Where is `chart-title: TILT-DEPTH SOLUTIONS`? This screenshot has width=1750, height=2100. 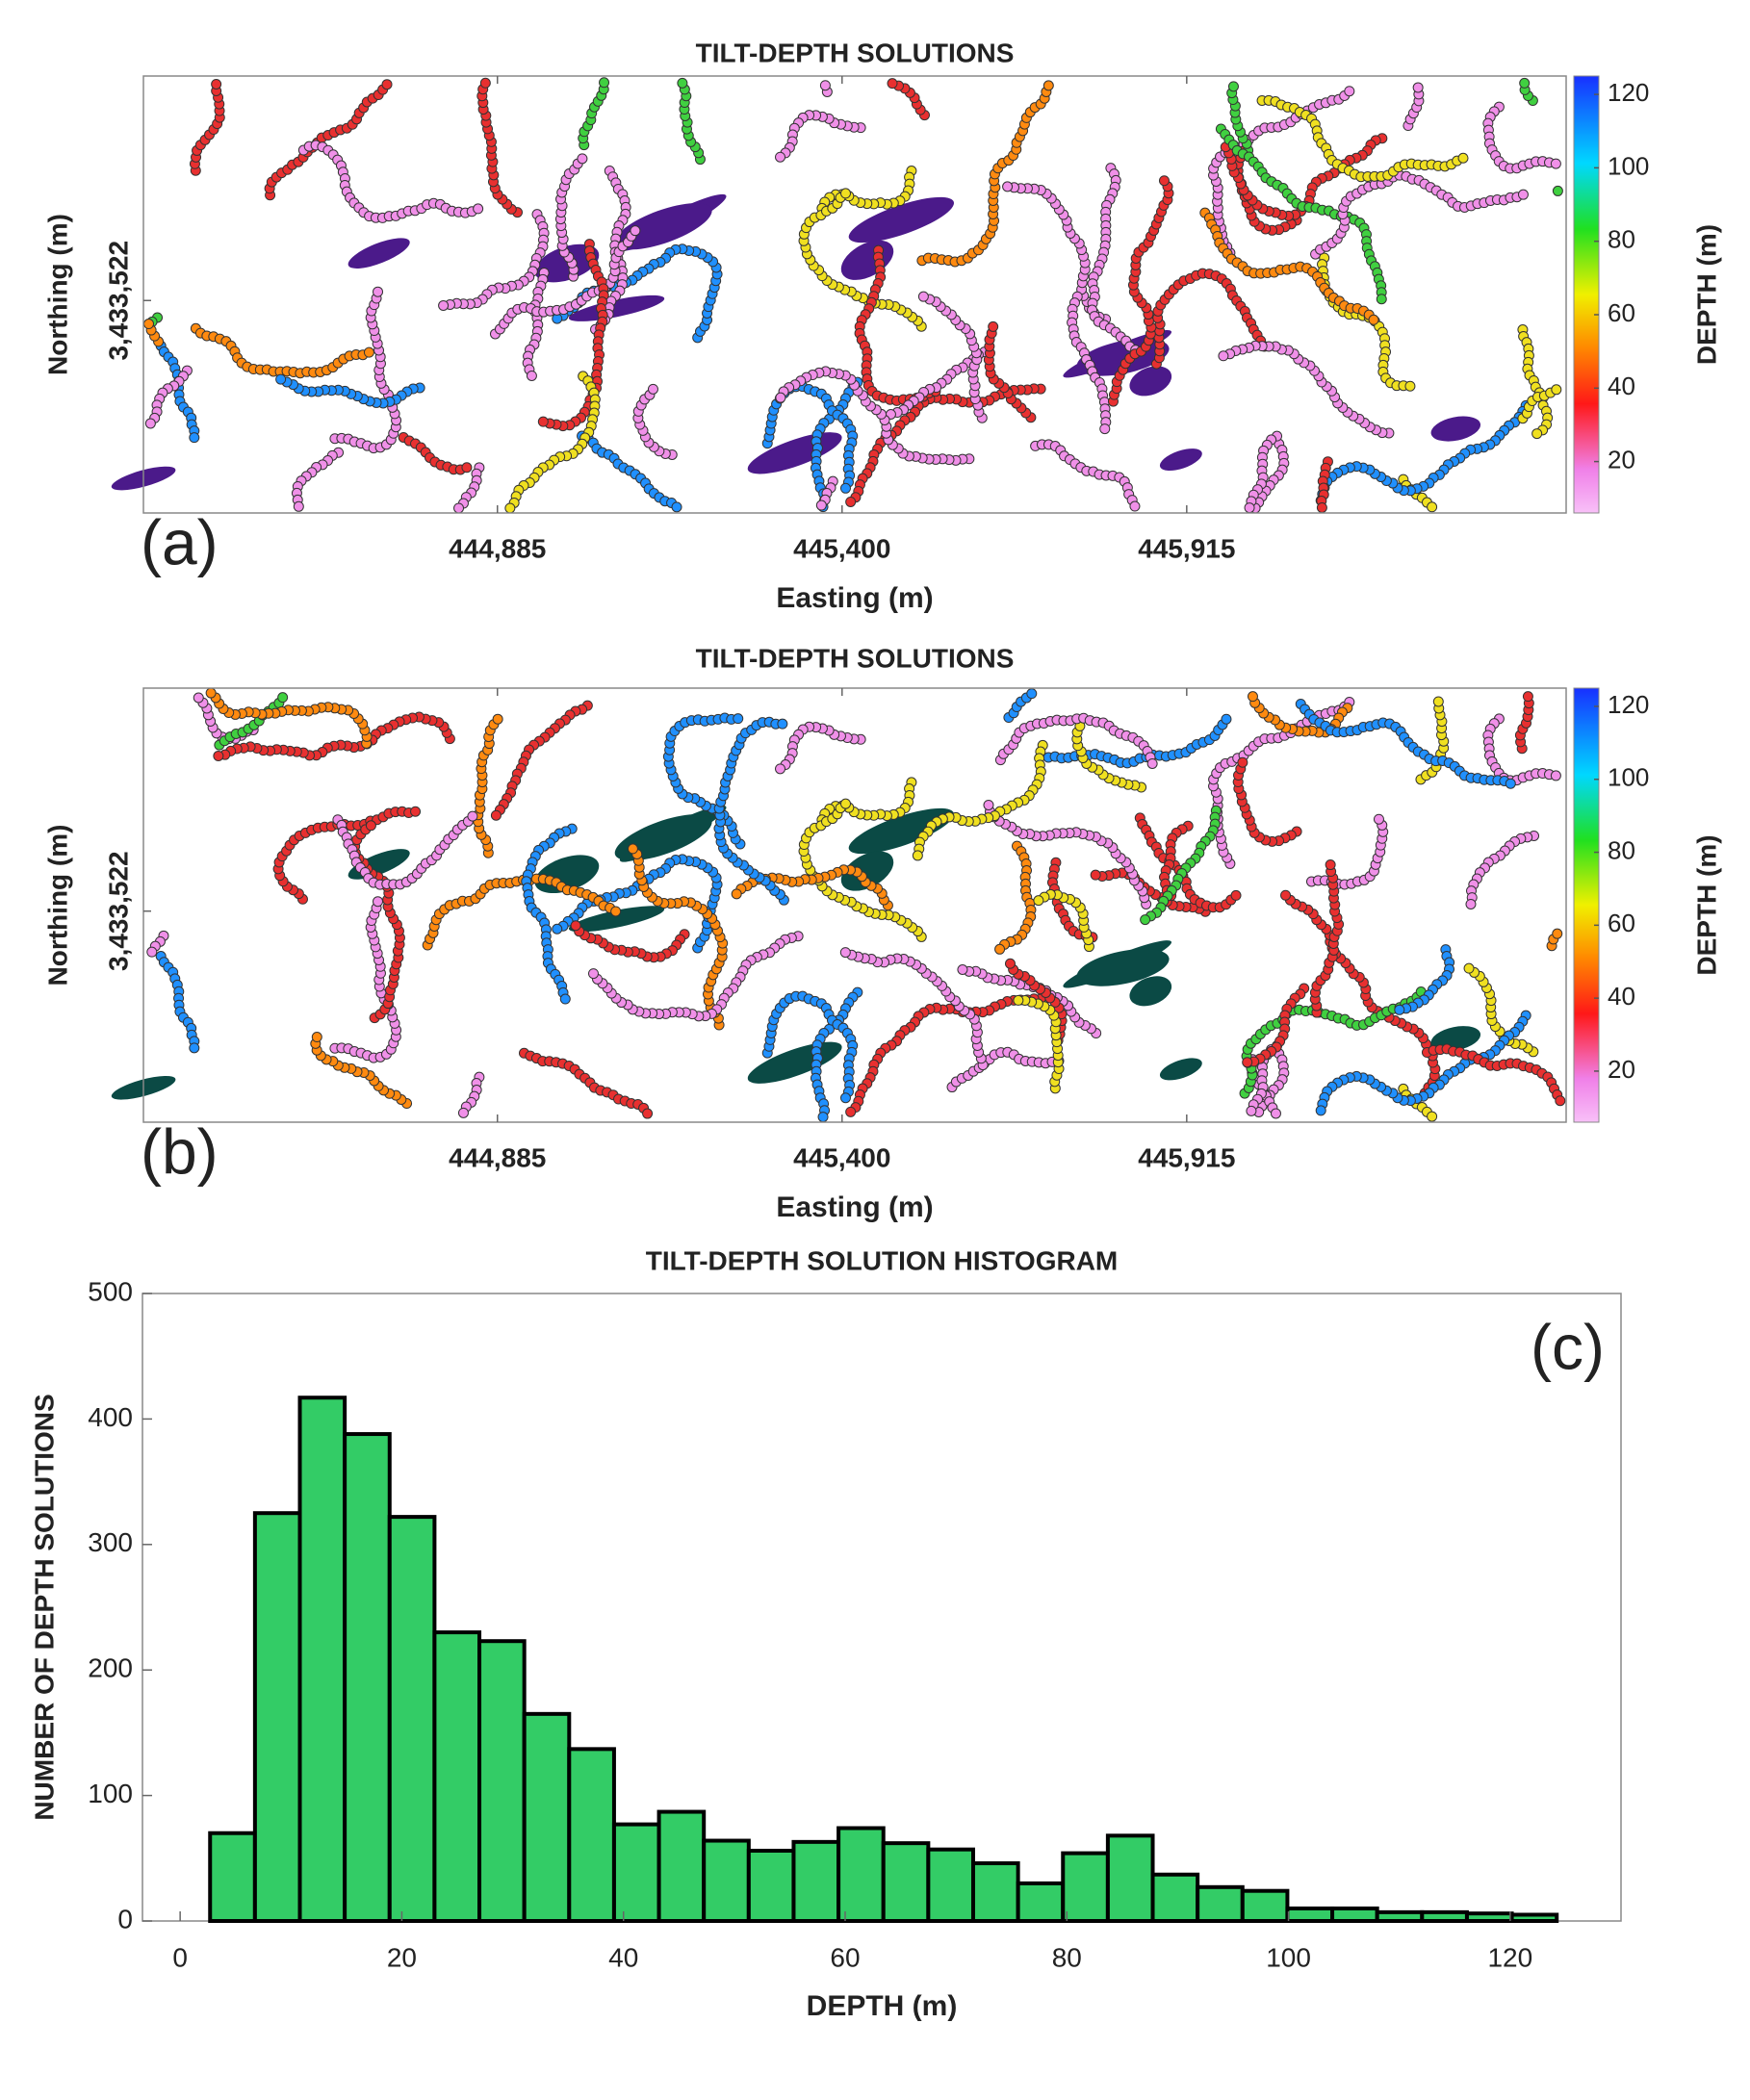
chart-title: TILT-DEPTH SOLUTIONS is located at coordinates (856, 52).